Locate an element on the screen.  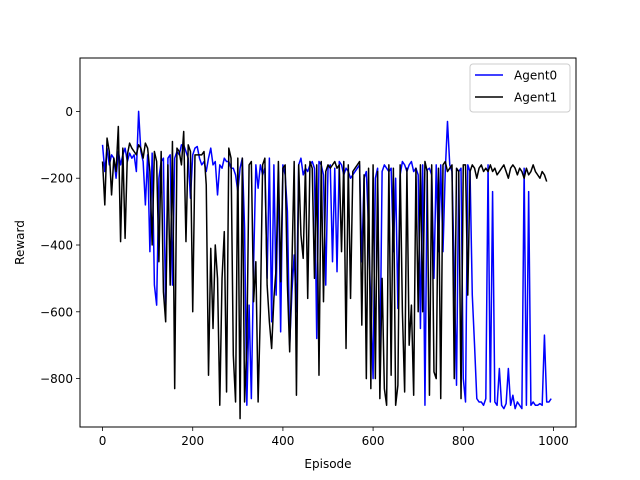
y-axis-label: Reward is located at coordinates (20, 242).